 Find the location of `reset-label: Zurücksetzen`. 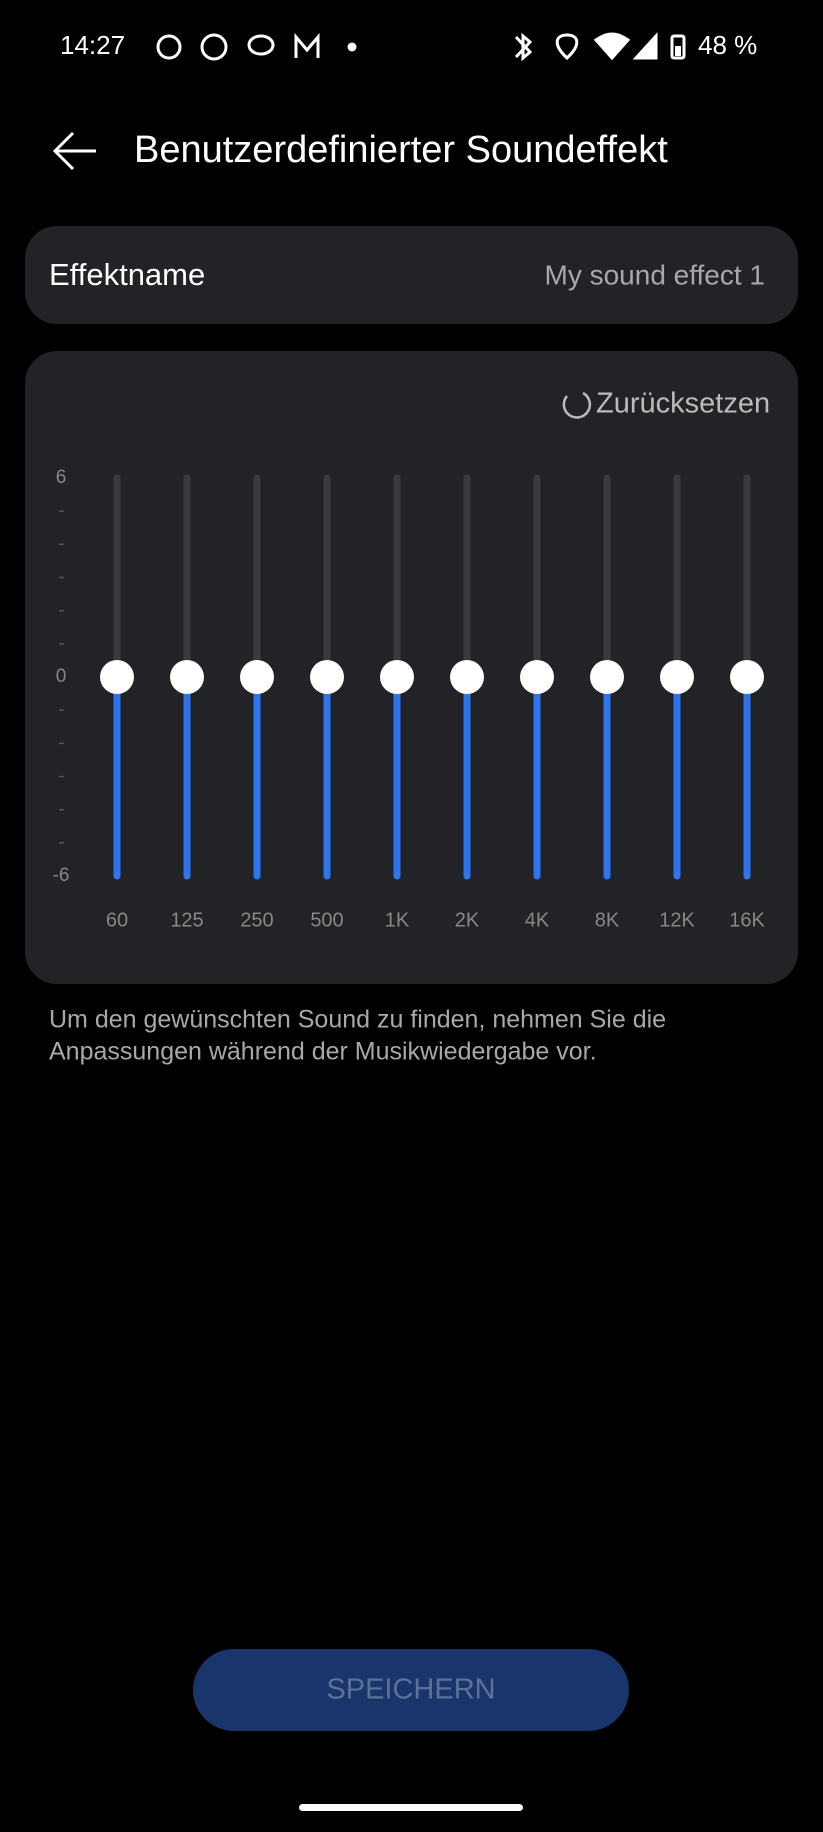

reset-label: Zurücksetzen is located at coordinates (683, 404).